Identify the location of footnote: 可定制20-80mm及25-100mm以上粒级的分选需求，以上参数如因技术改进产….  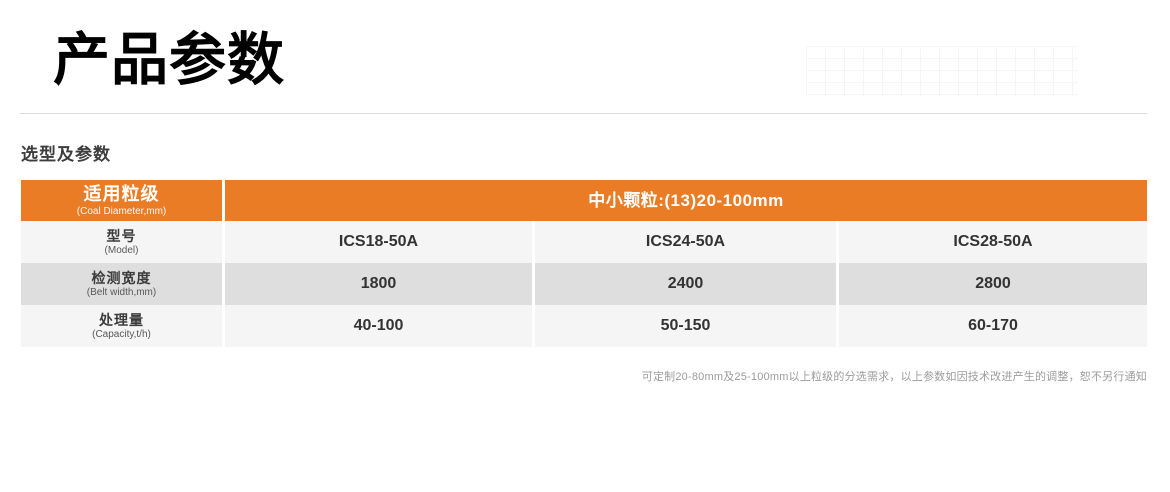
(894, 377).